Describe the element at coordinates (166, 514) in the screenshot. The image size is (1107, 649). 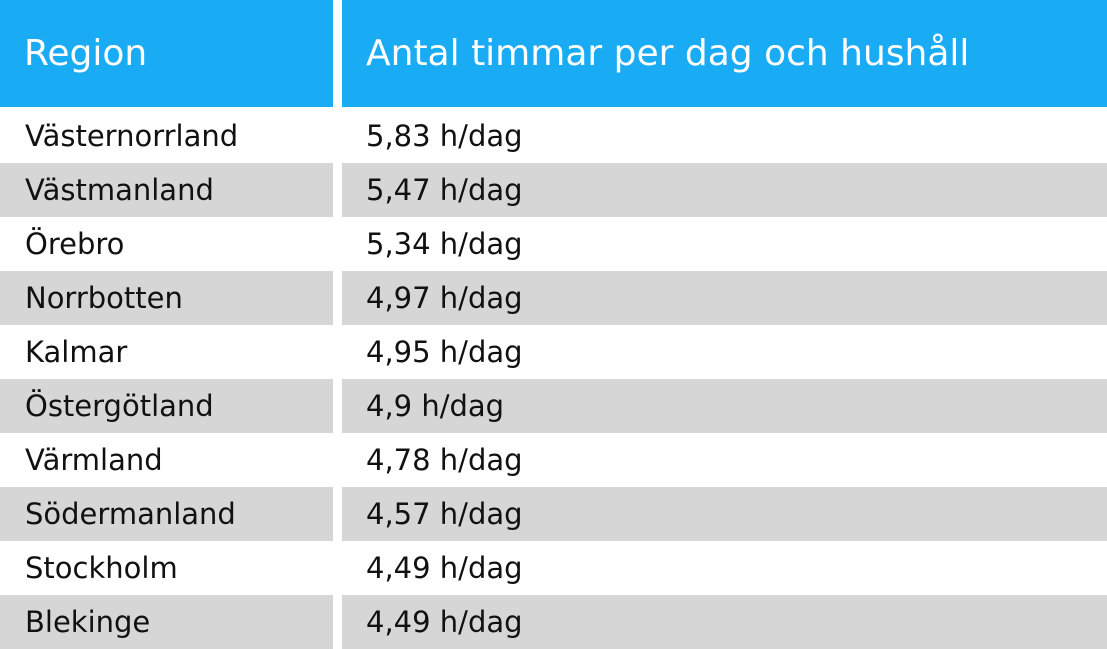
I see `region-cell: Södermanland` at that location.